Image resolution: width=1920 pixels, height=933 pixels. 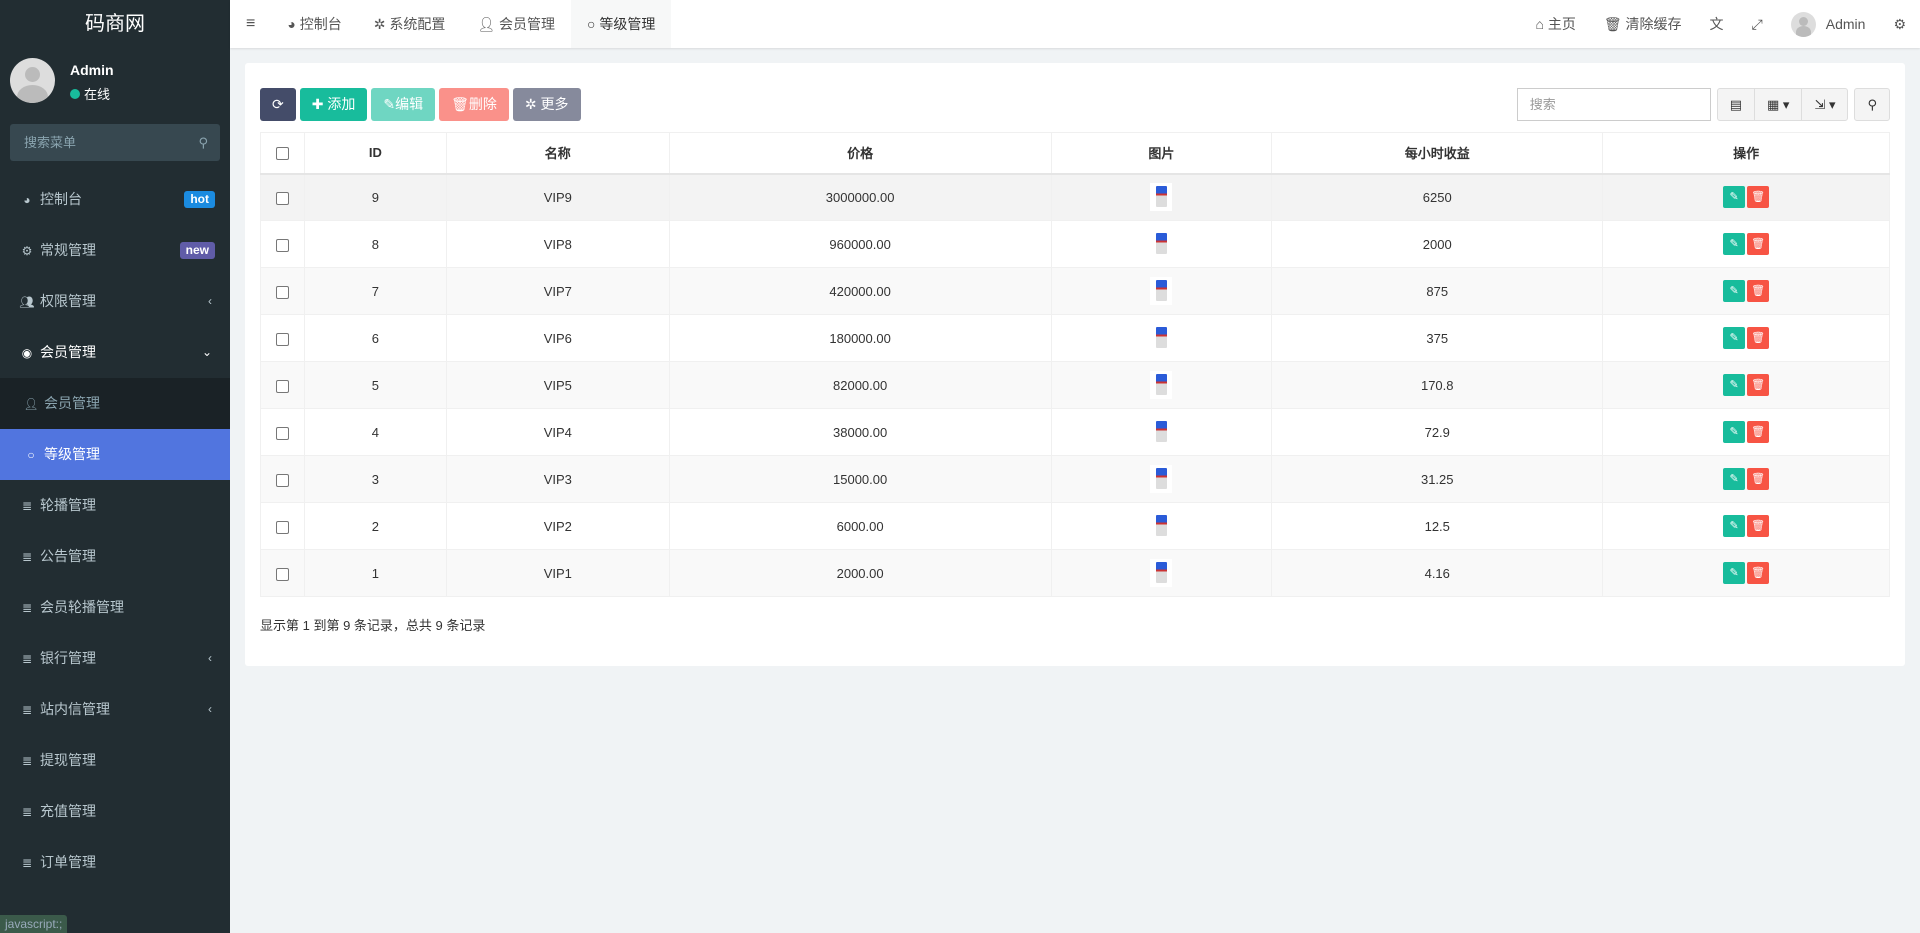 I want to click on sidebar-item: 👤︎ 会员管理, so click(x=115, y=403).